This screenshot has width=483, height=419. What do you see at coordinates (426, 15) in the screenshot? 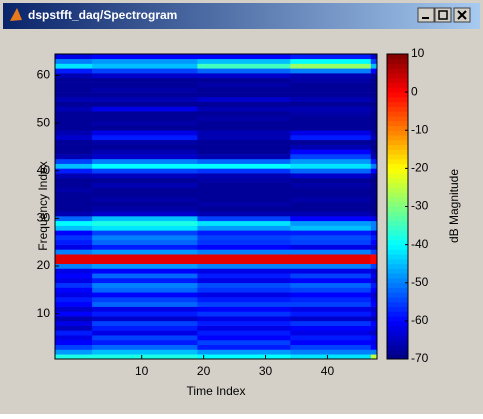
I see `minimize-button` at bounding box center [426, 15].